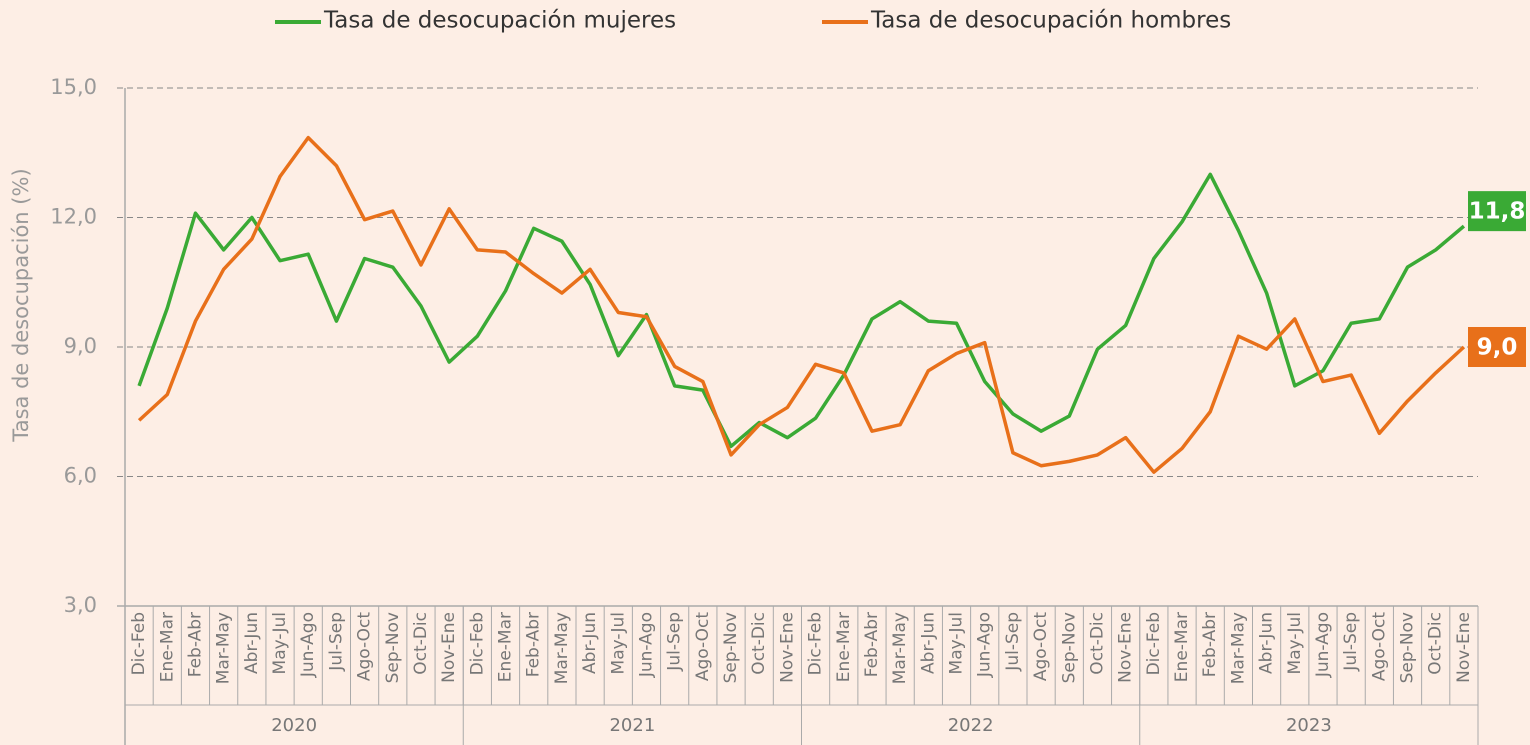 The height and width of the screenshot is (745, 1530). I want to click on y-tick-label: 6,0, so click(80, 476).